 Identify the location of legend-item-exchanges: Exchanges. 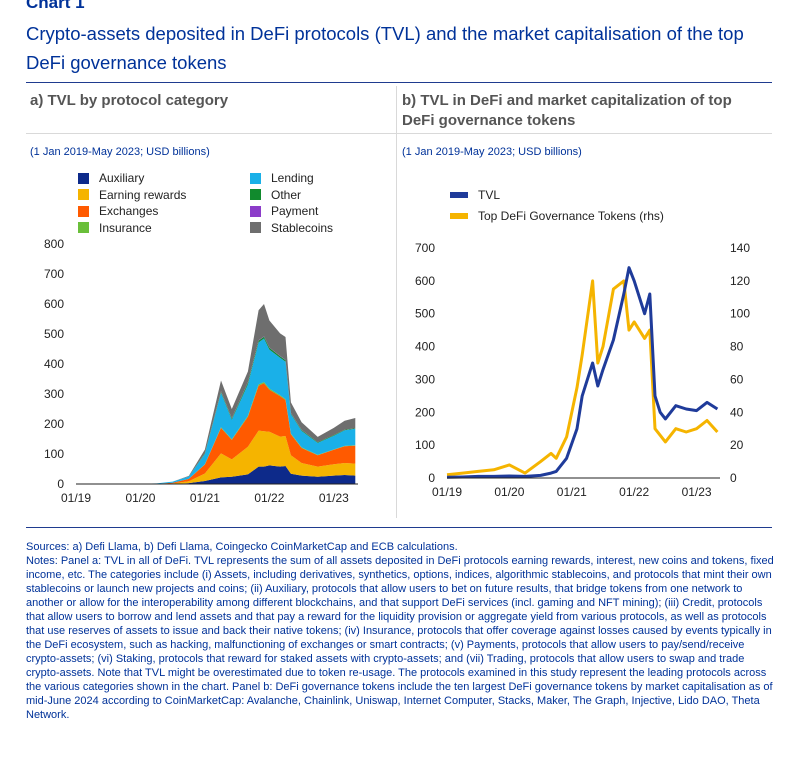
(118, 211).